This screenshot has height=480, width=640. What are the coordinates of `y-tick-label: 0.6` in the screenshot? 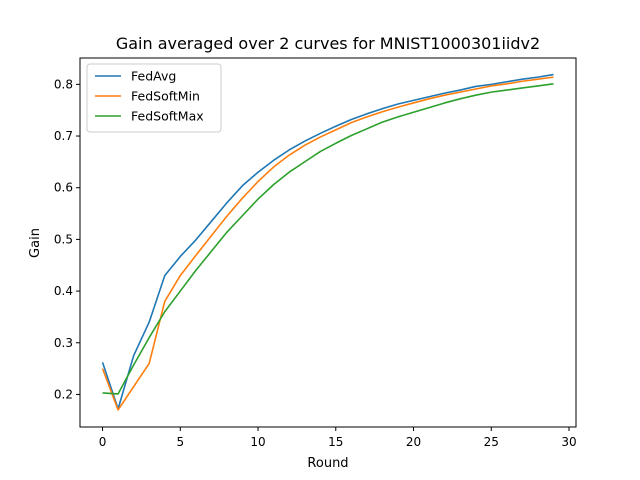 It's located at (63, 188).